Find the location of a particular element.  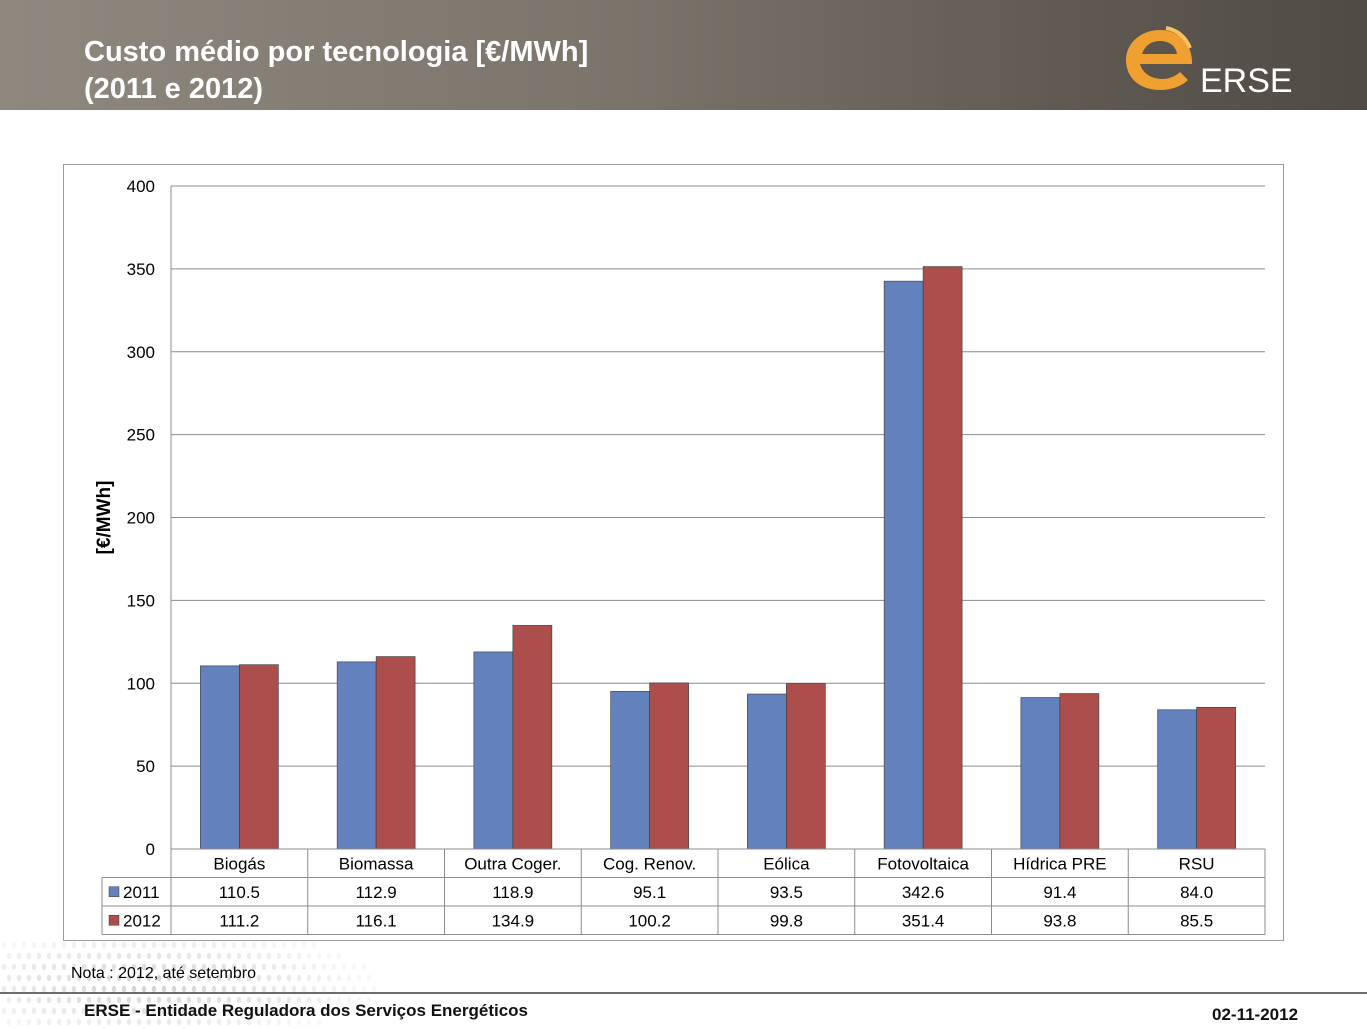

page-subtitle: (2011 e 2012) is located at coordinates (173, 89).